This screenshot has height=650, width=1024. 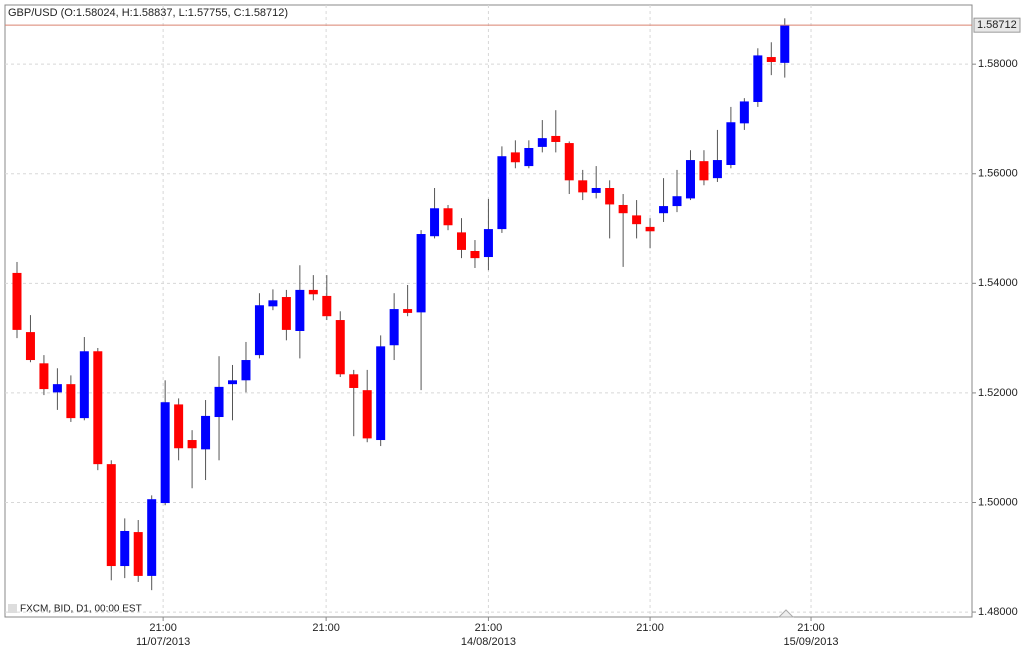 What do you see at coordinates (998, 502) in the screenshot?
I see `y-tick-label: 1.50000` at bounding box center [998, 502].